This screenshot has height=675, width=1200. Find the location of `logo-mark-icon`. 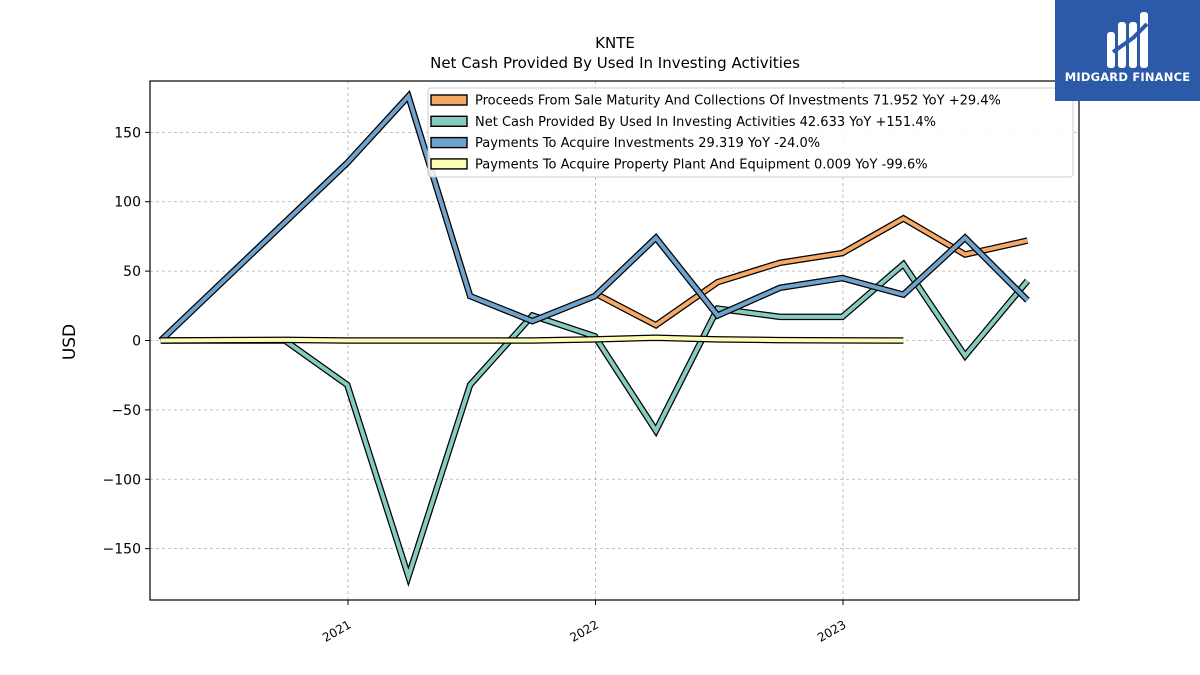

logo-mark-icon is located at coordinates (1128, 40).